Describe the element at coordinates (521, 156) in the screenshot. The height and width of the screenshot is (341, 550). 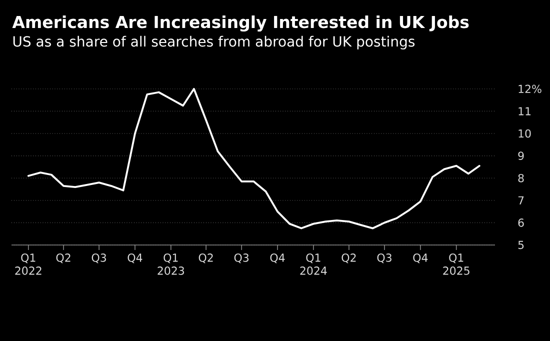
I see `y-tick-label: 9` at that location.